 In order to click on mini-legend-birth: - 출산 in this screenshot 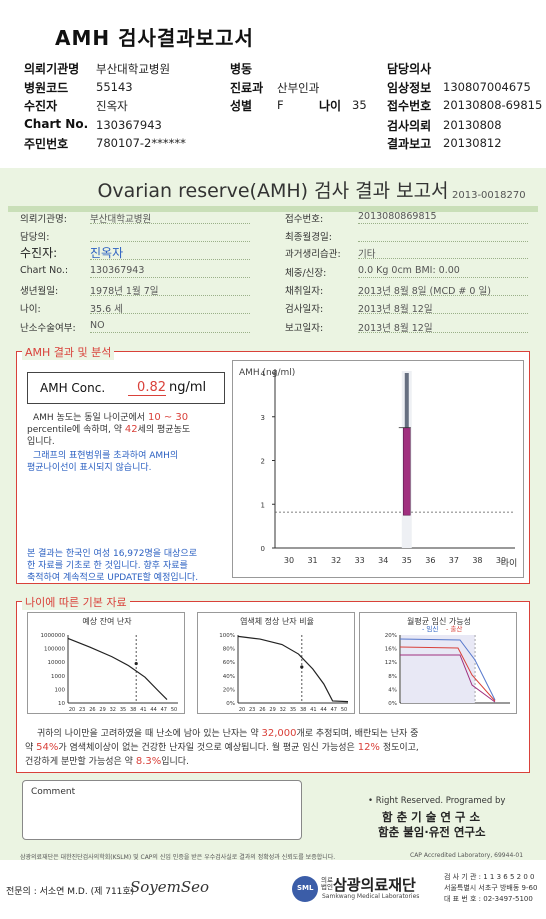, I will do `click(454, 628)`.